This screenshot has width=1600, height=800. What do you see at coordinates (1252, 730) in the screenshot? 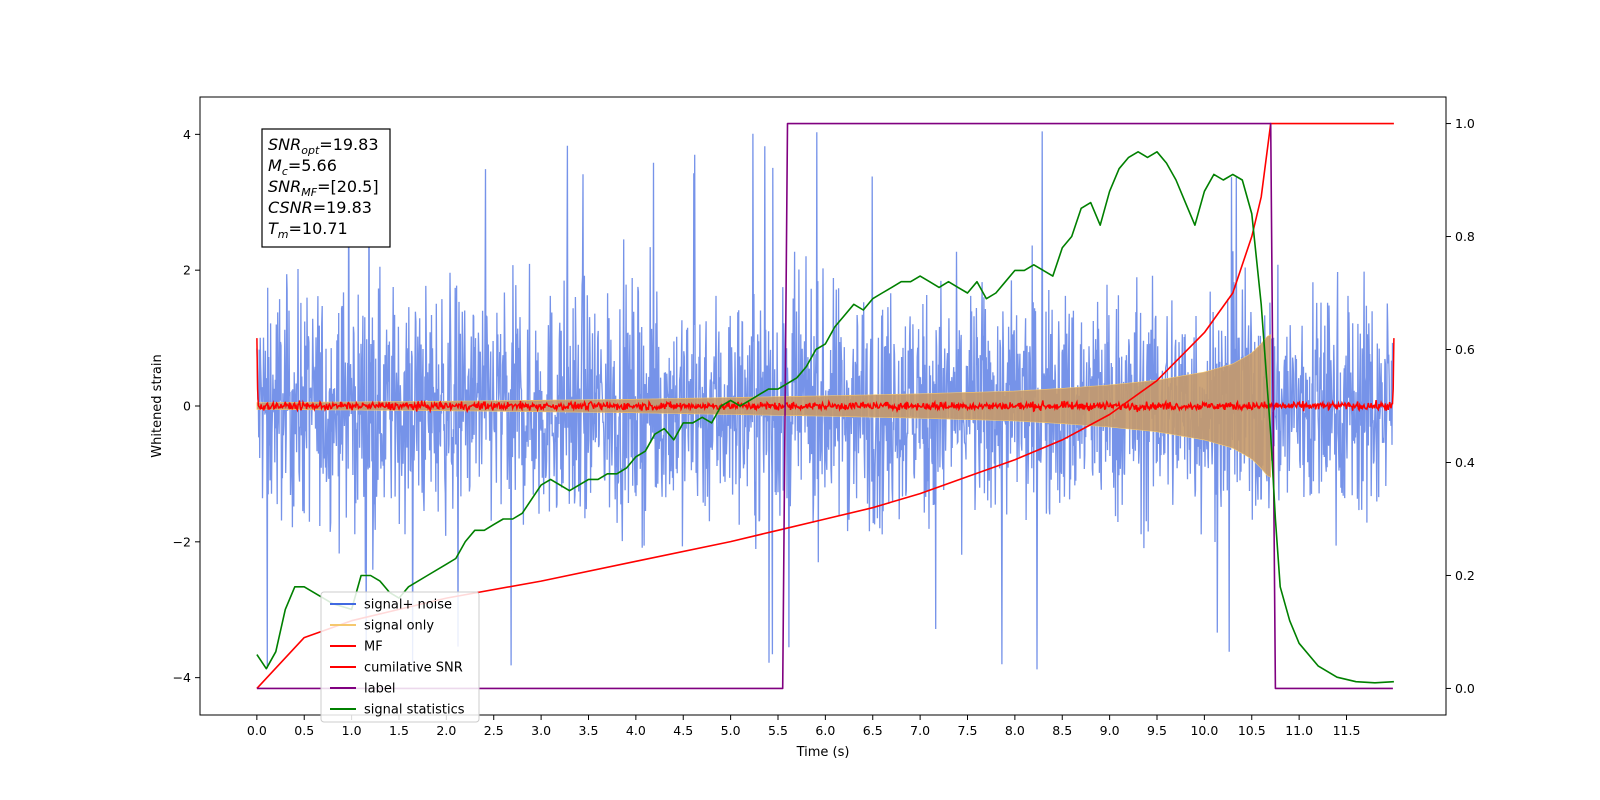
I see `x-tick-label: 10.5` at bounding box center [1252, 730].